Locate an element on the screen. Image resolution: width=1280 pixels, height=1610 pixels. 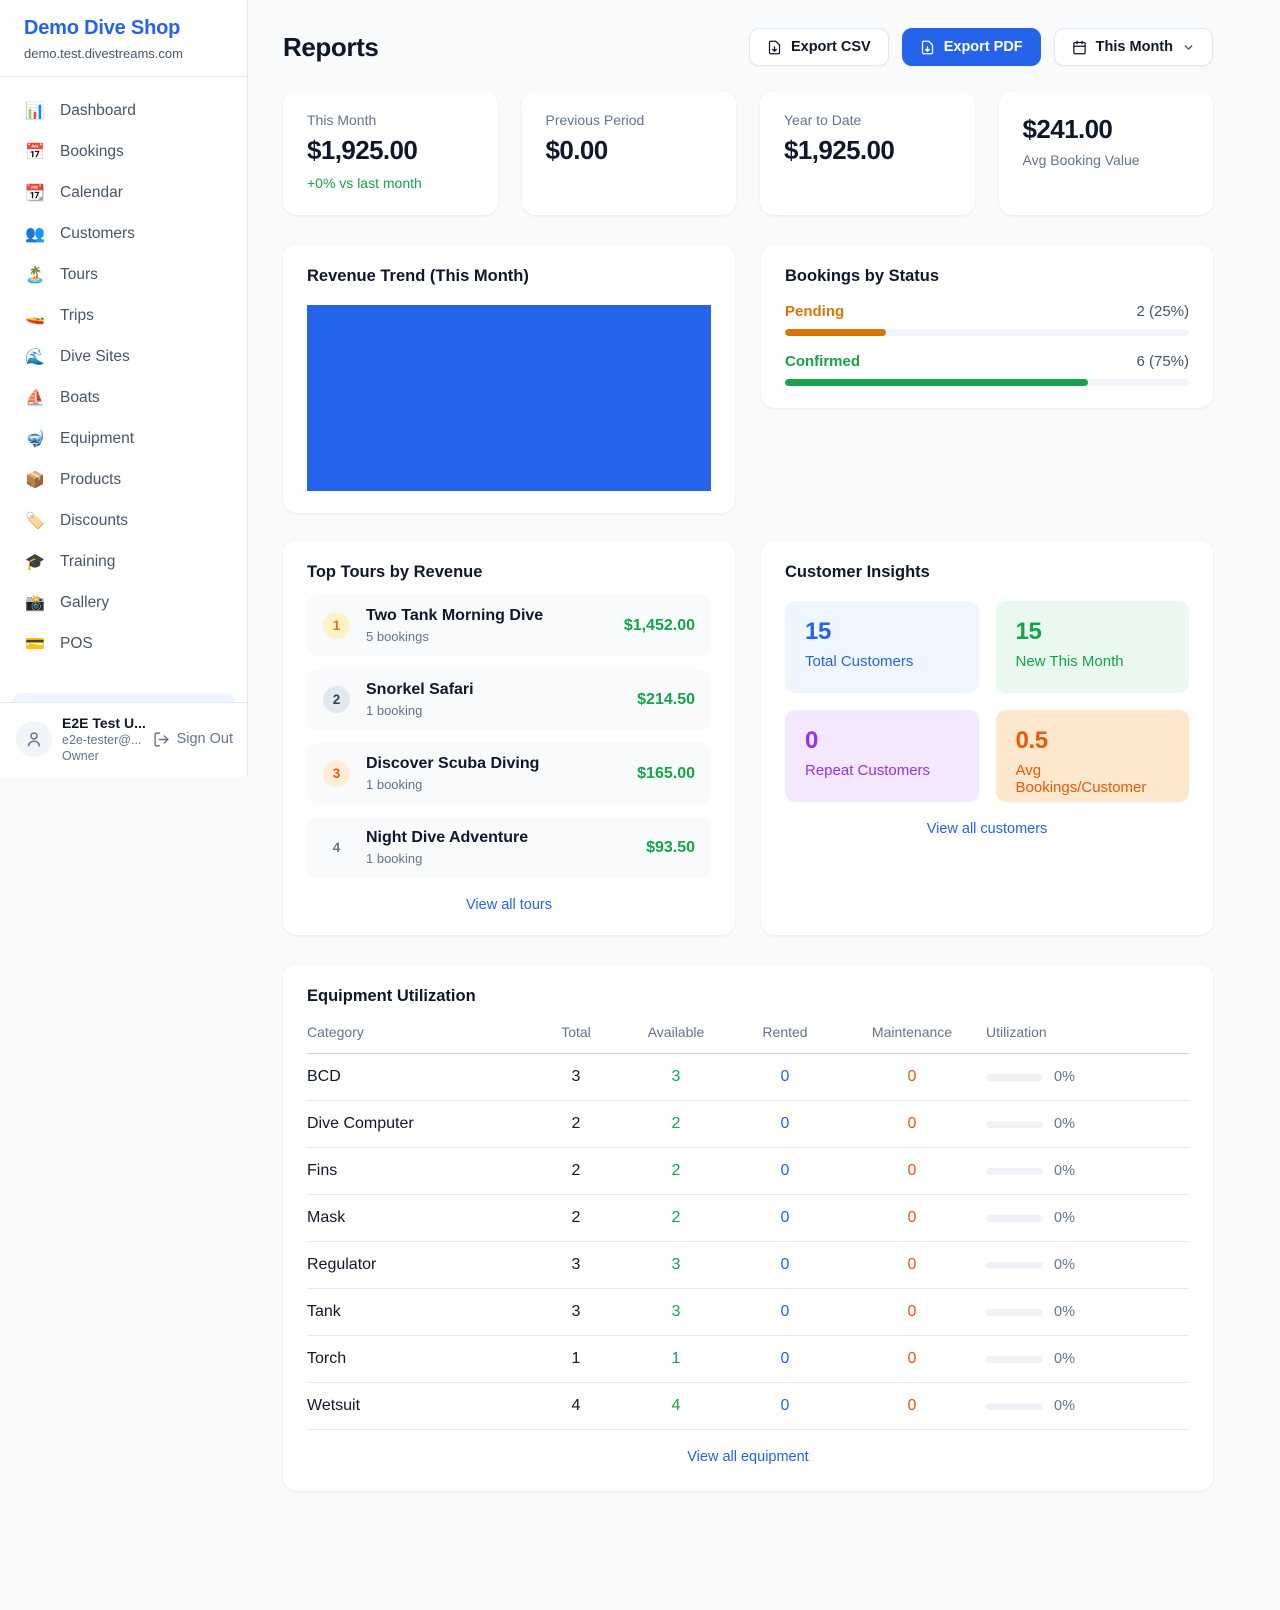
equipment-total: 3 is located at coordinates (576, 1311).